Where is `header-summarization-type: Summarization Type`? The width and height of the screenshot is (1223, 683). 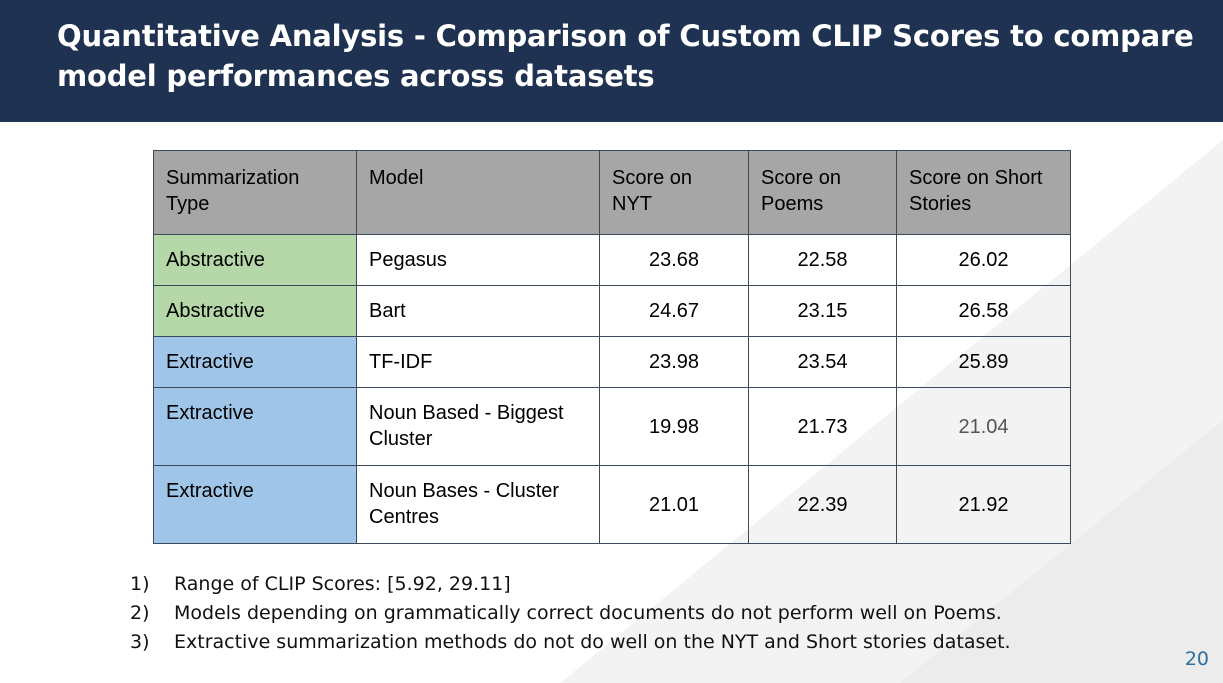
header-summarization-type: Summarization Type is located at coordinates (255, 192).